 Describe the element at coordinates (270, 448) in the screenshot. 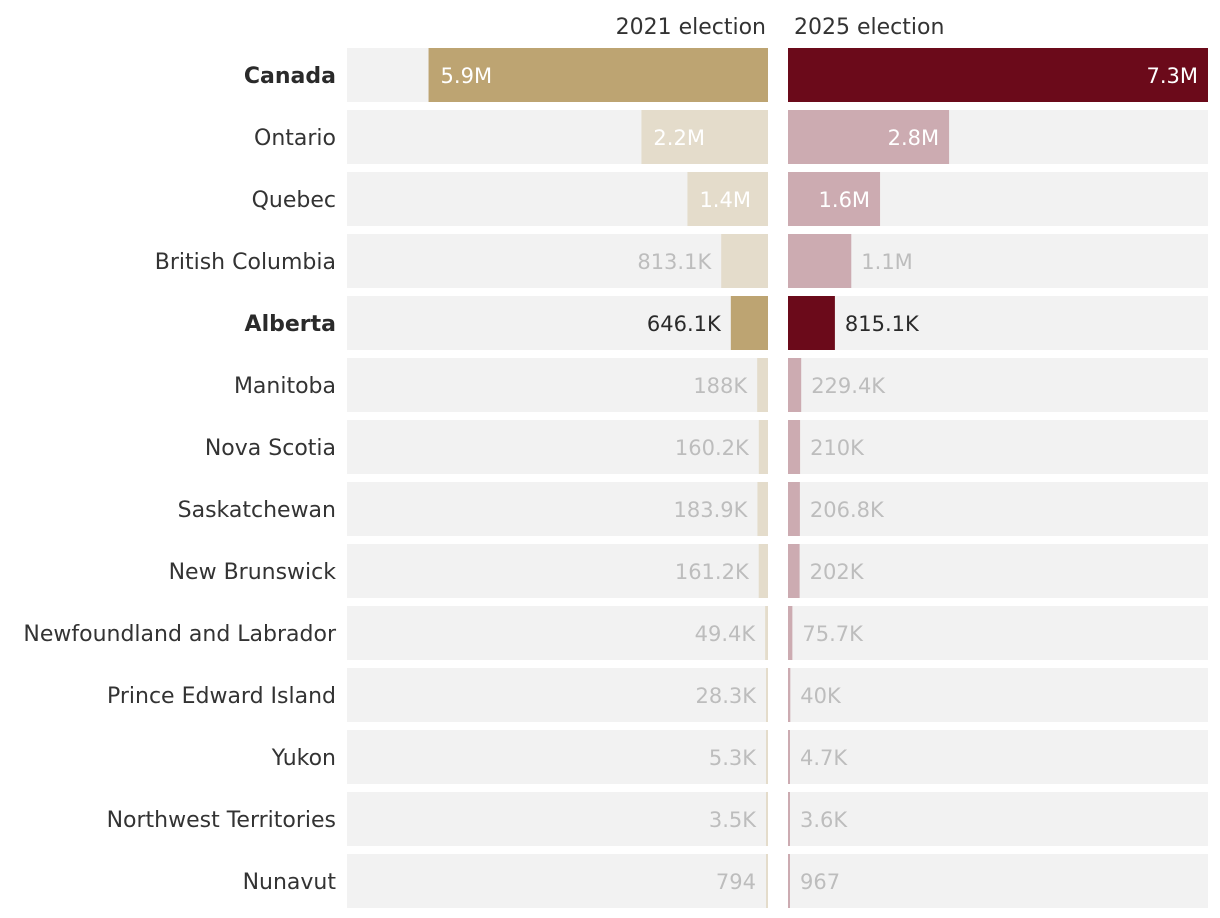

I see `row-label-nova-scotia: Nova Scotia` at that location.